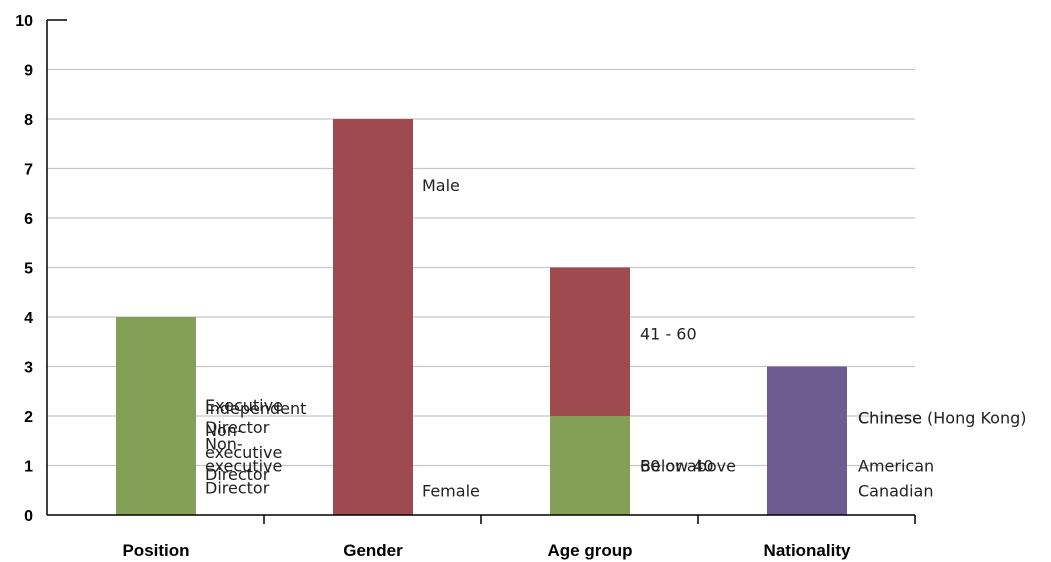 The image size is (1051, 562). Describe the element at coordinates (590, 550) in the screenshot. I see `x-tick-label: Age group` at that location.